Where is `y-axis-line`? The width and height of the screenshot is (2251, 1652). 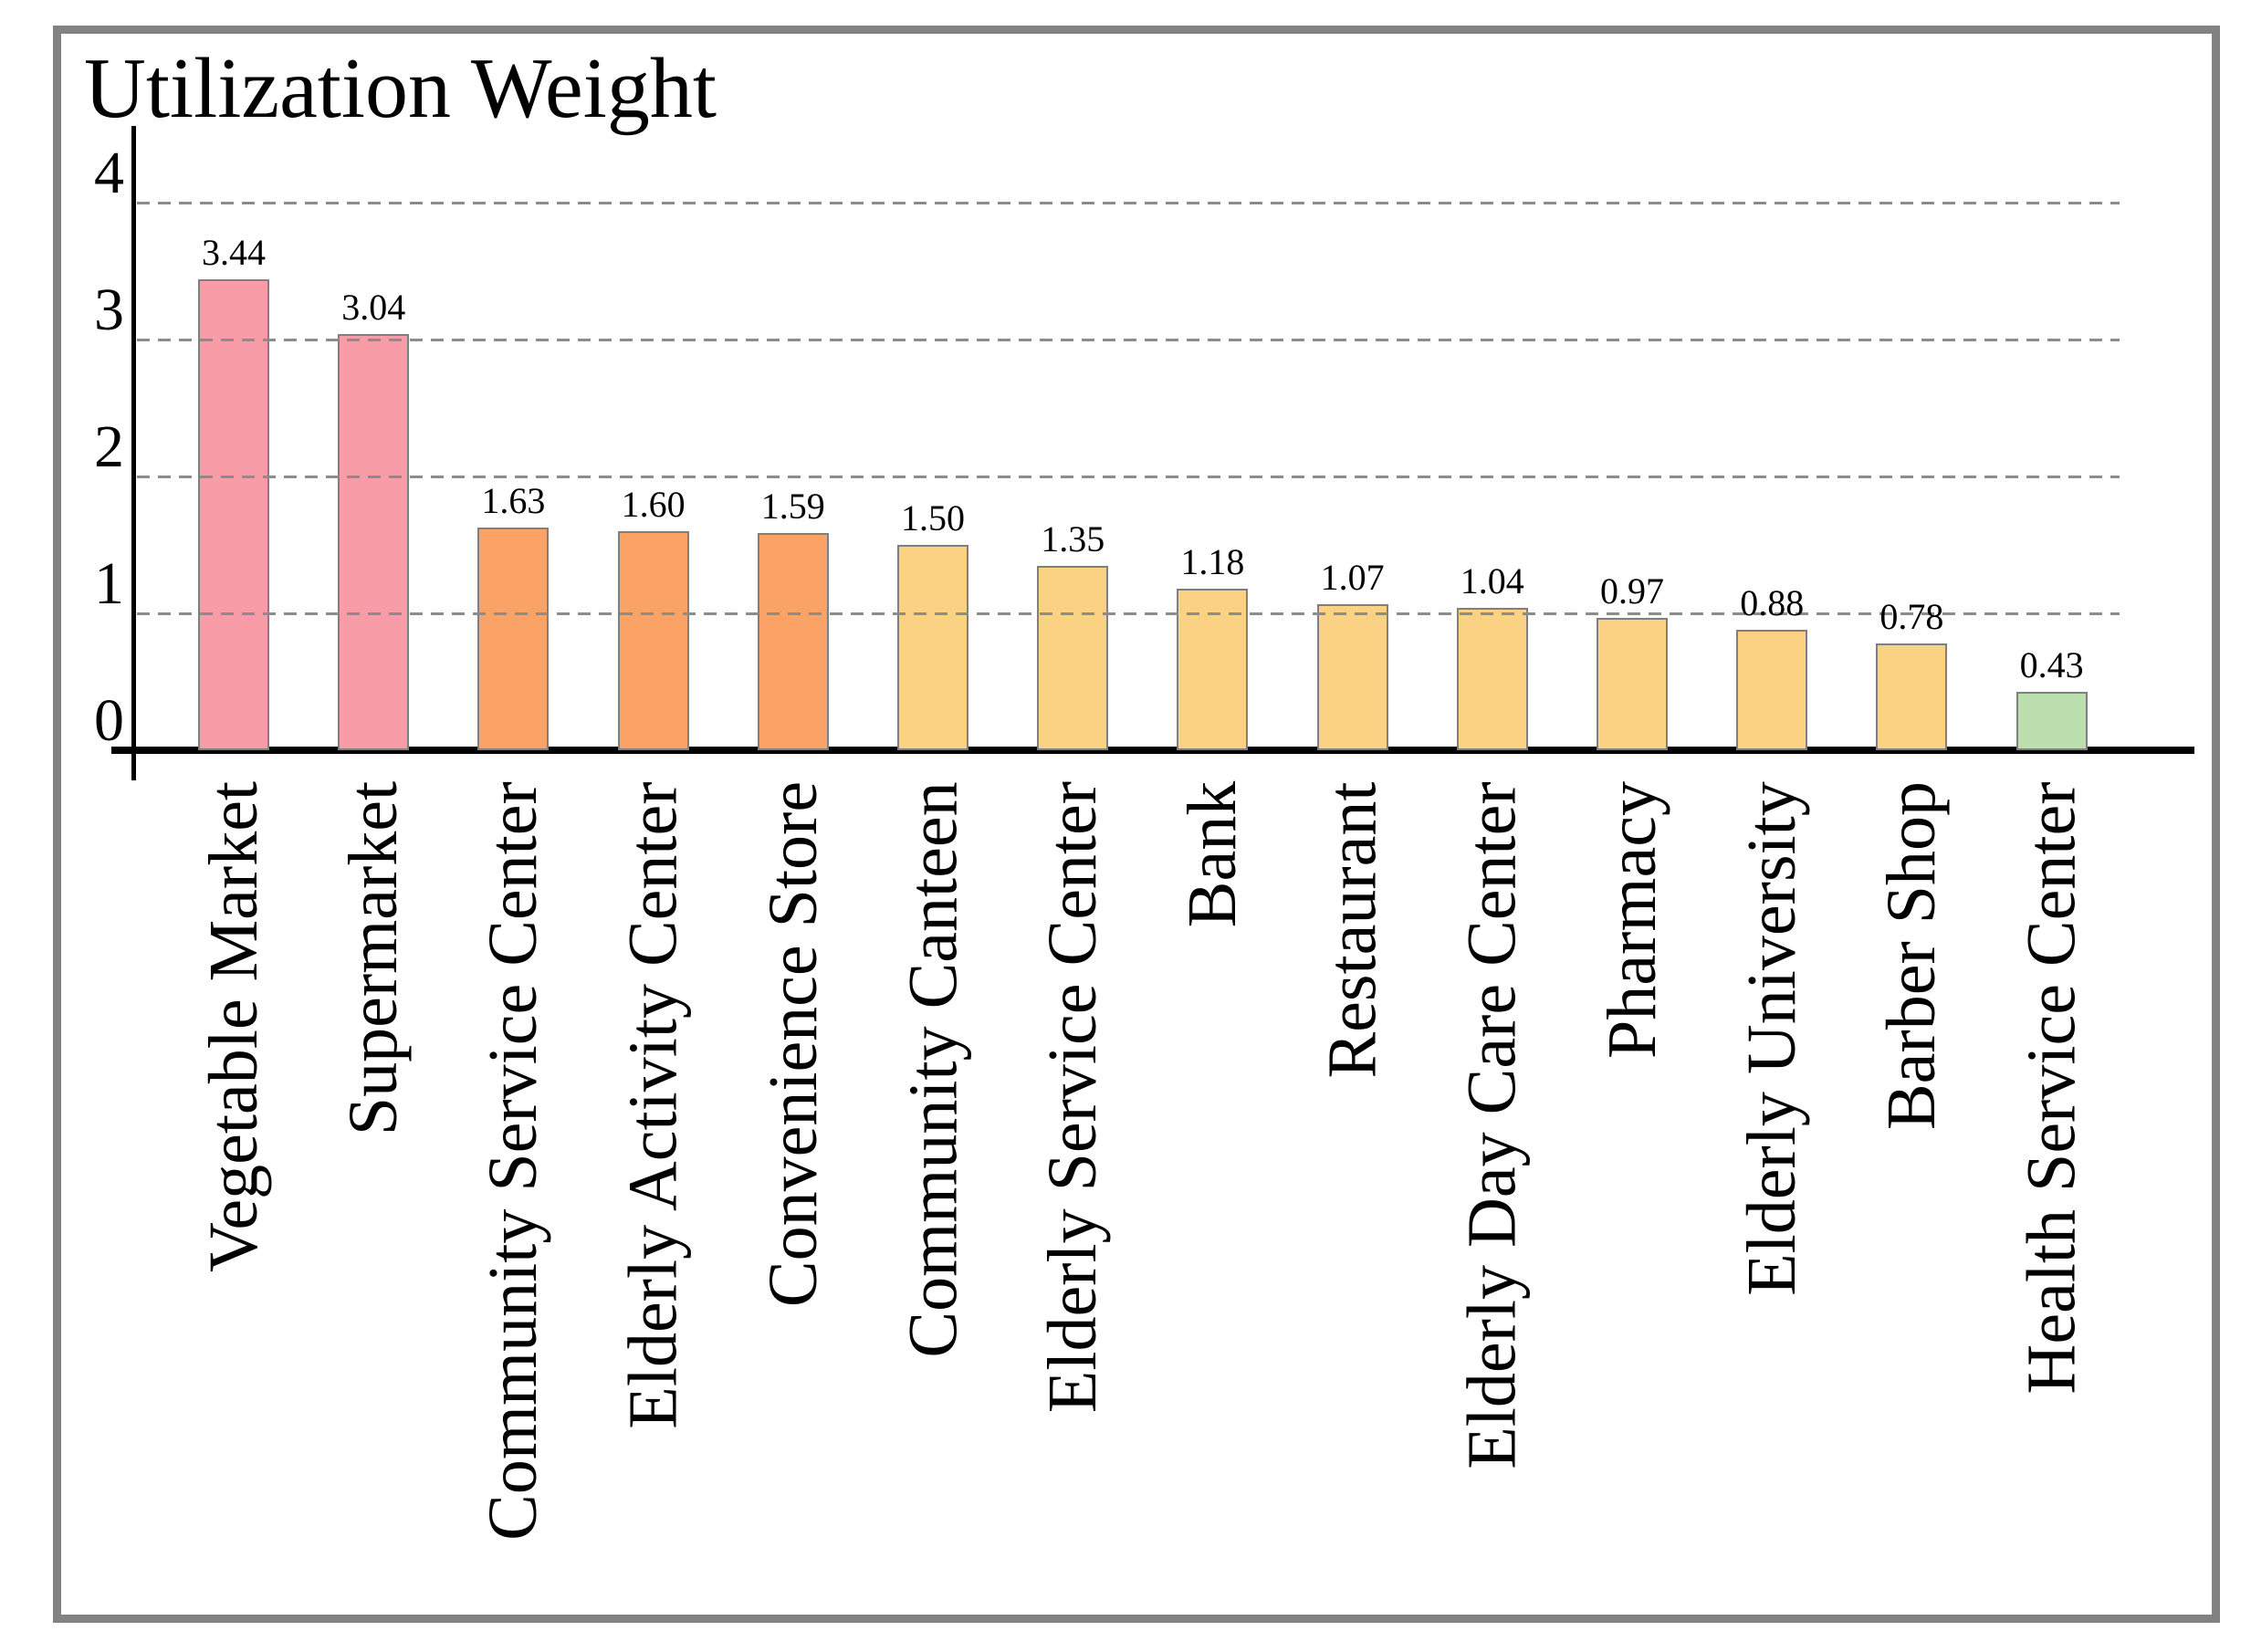
y-axis-line is located at coordinates (133, 453).